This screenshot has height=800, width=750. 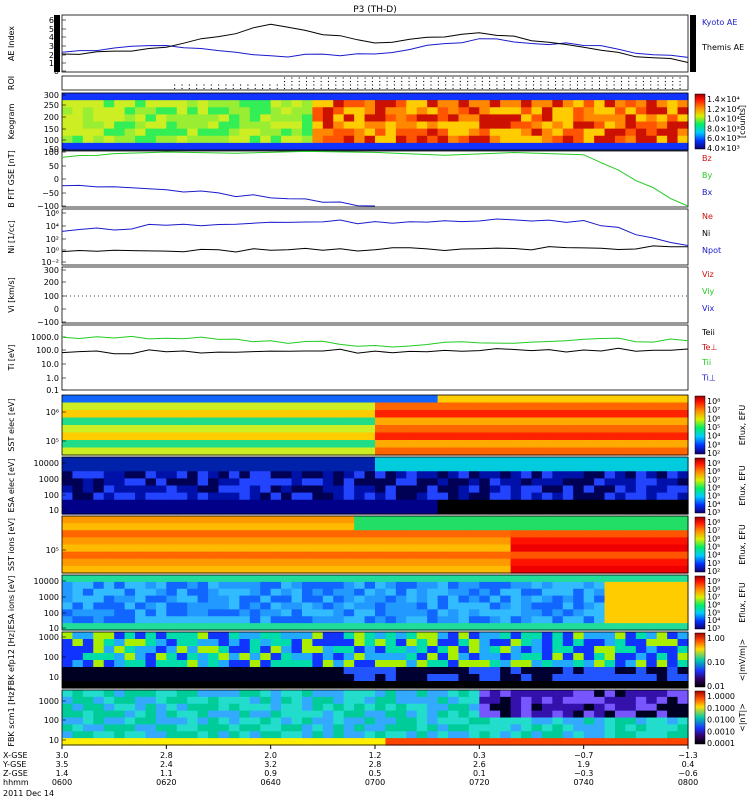 I want to click on legend-entry: Bz, so click(x=707, y=158).